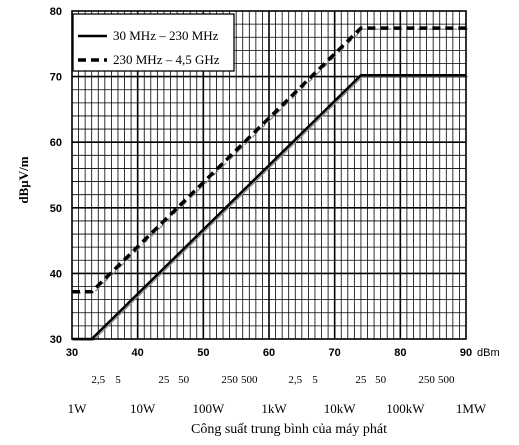 The width and height of the screenshot is (519, 445). I want to click on y-tick-label: 70, so click(56, 78).